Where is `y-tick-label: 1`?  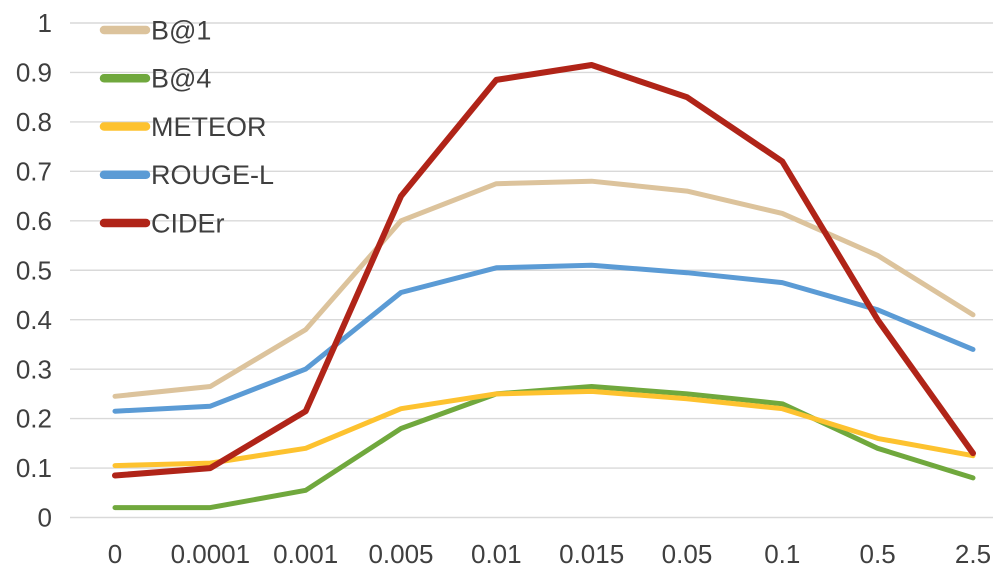
y-tick-label: 1 is located at coordinates (45, 23).